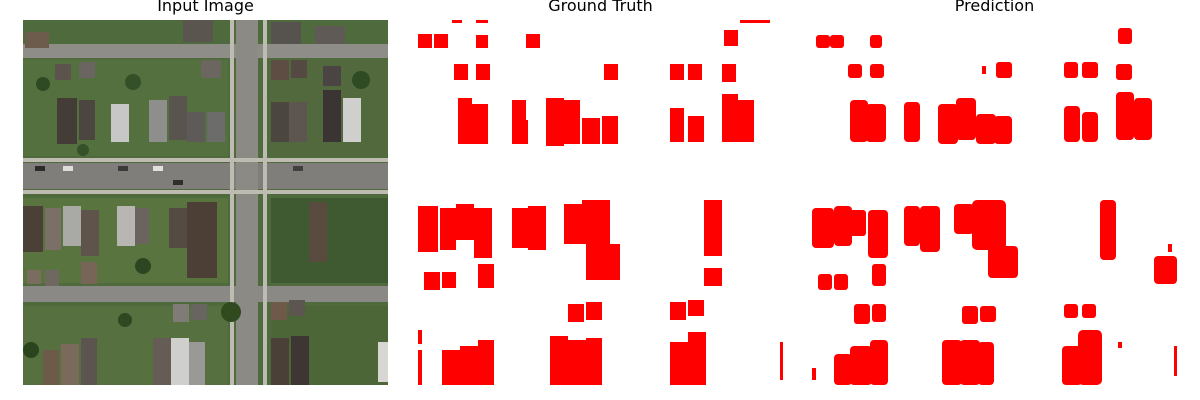 The height and width of the screenshot is (400, 1200). Describe the element at coordinates (994, 7) in the screenshot. I see `prediction-title: Prediction` at that location.